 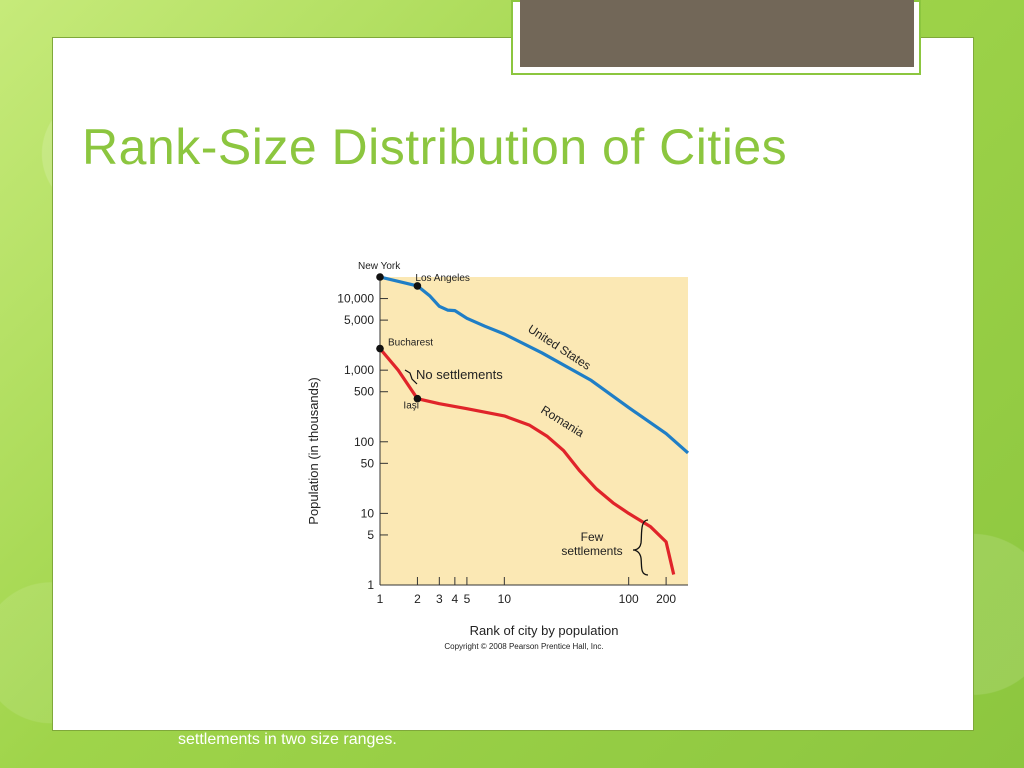 What do you see at coordinates (368, 513) in the screenshot?
I see `y-tick-label: 10` at bounding box center [368, 513].